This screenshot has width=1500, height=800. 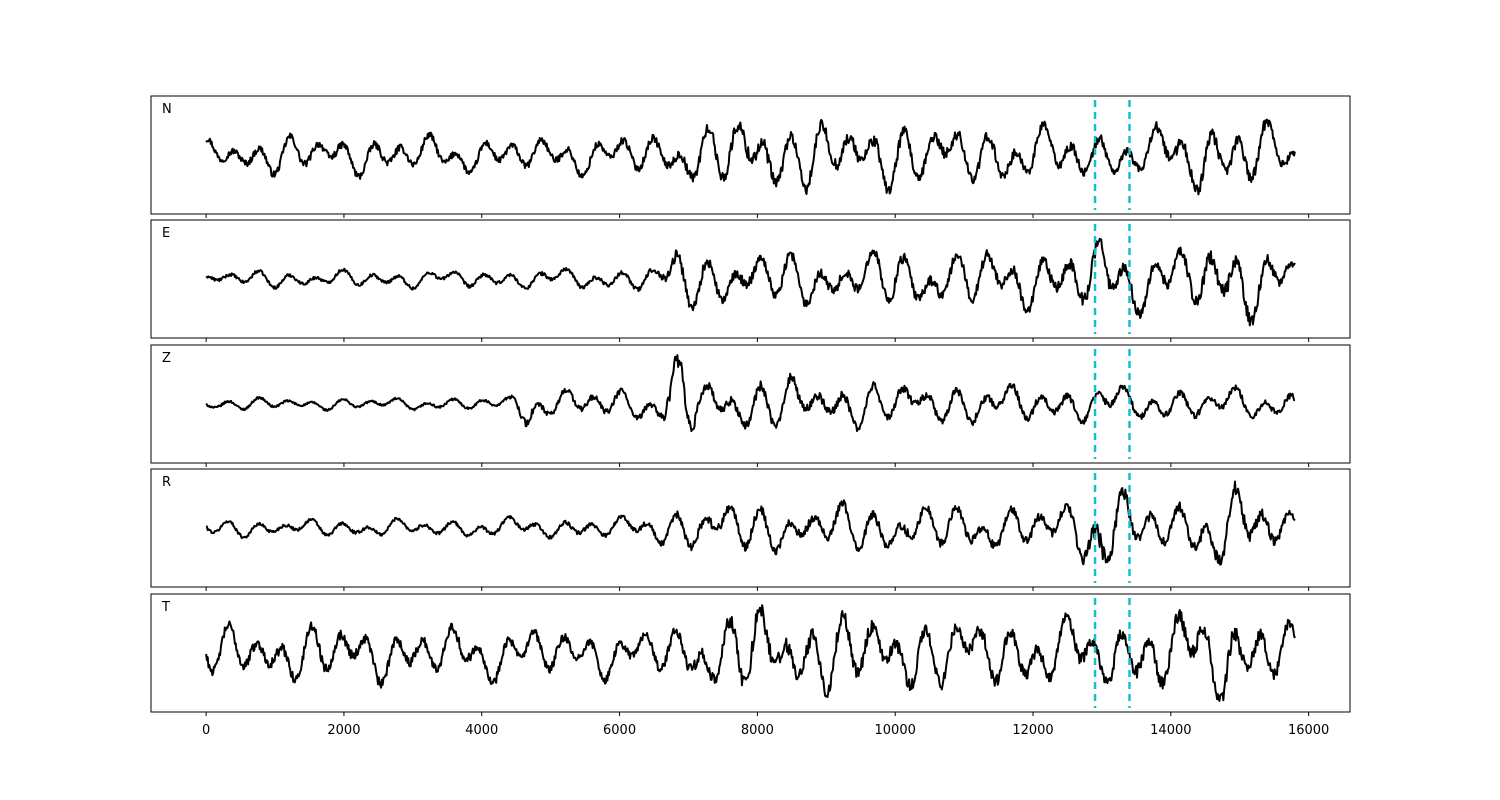 I want to click on waveform-t, so click(x=750, y=653).